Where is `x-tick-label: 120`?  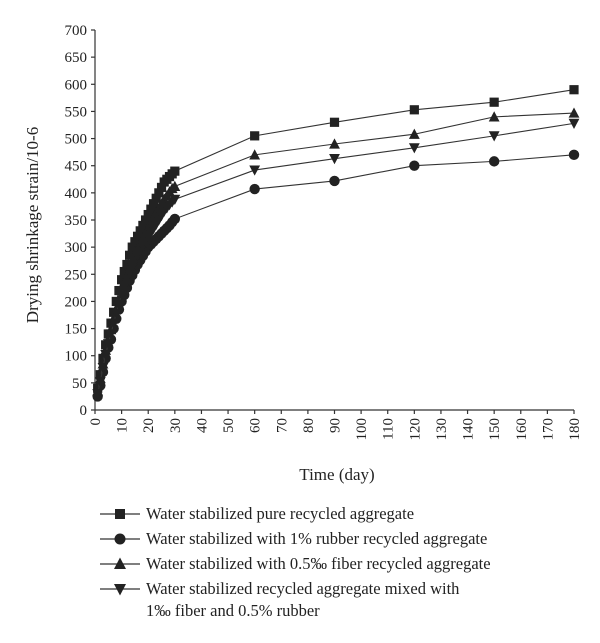 x-tick-label: 120 is located at coordinates (415, 429).